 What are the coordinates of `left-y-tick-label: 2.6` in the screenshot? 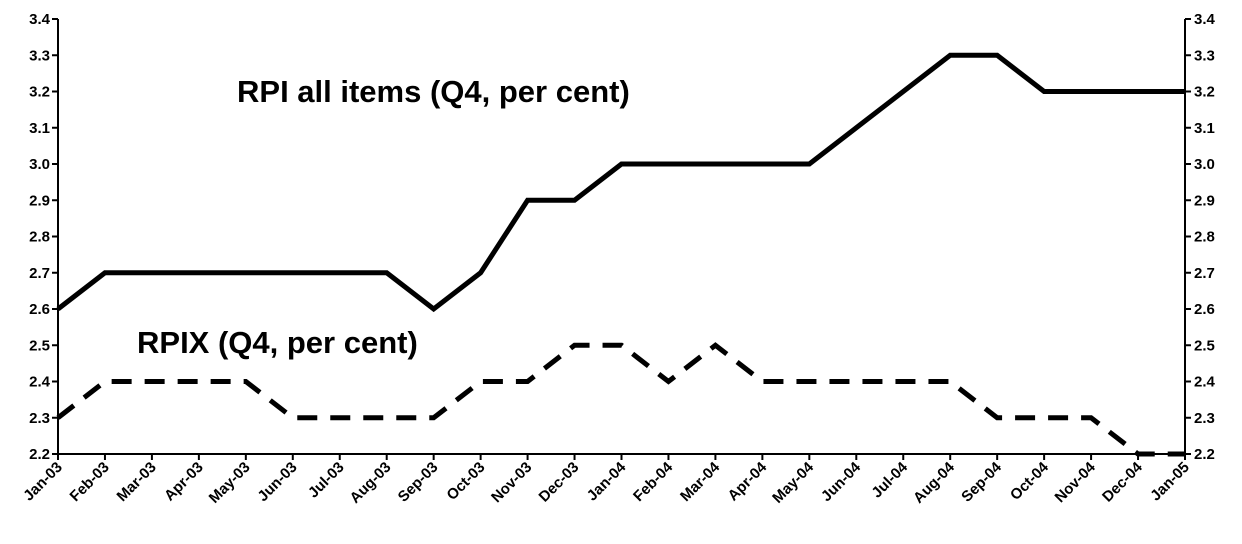 It's located at (39, 309).